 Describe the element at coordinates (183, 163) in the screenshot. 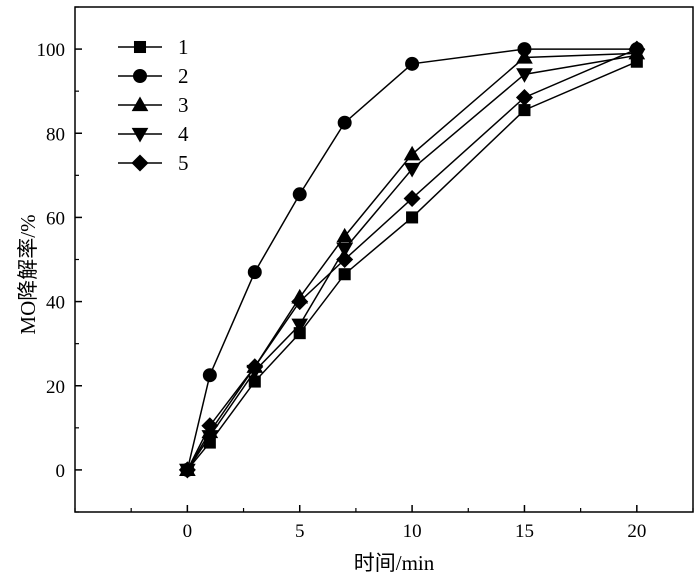

I see `legend-label: 5` at that location.